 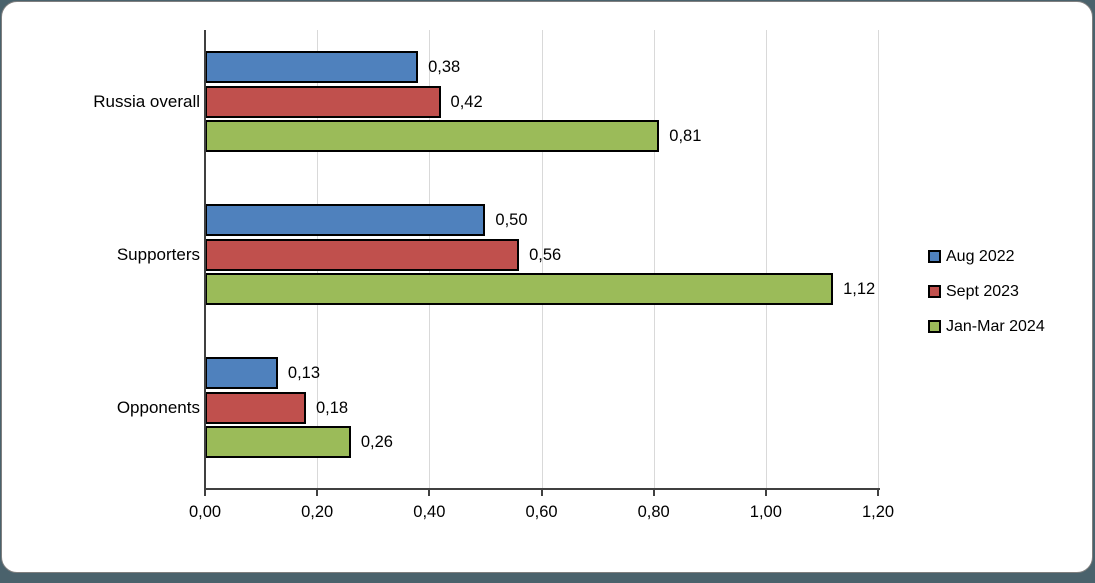 What do you see at coordinates (653, 512) in the screenshot?
I see `value-axis-tick-label: 0,80` at bounding box center [653, 512].